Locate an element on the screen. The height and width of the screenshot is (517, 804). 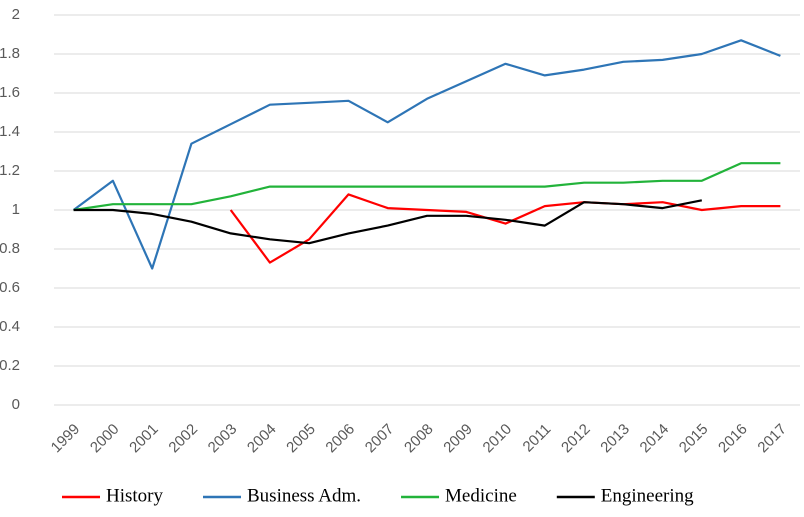
legend-label: History is located at coordinates (135, 495).